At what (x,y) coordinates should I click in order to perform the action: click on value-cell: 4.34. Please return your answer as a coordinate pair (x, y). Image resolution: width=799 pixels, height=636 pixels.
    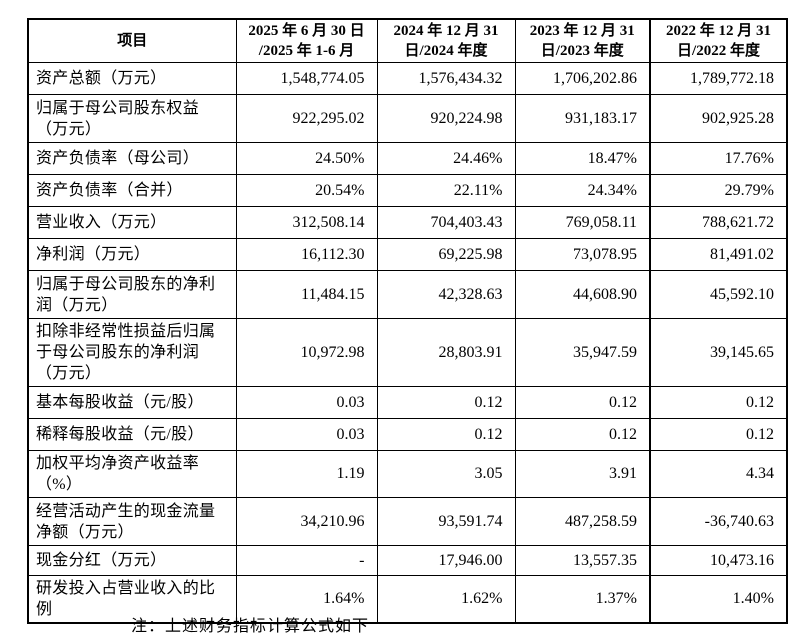
    Looking at the image, I should click on (718, 474).